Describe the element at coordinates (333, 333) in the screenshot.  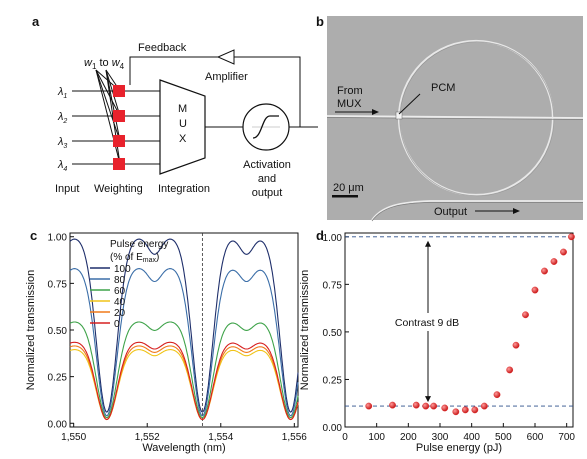
I see `d-ytick-label: 0.50` at that location.